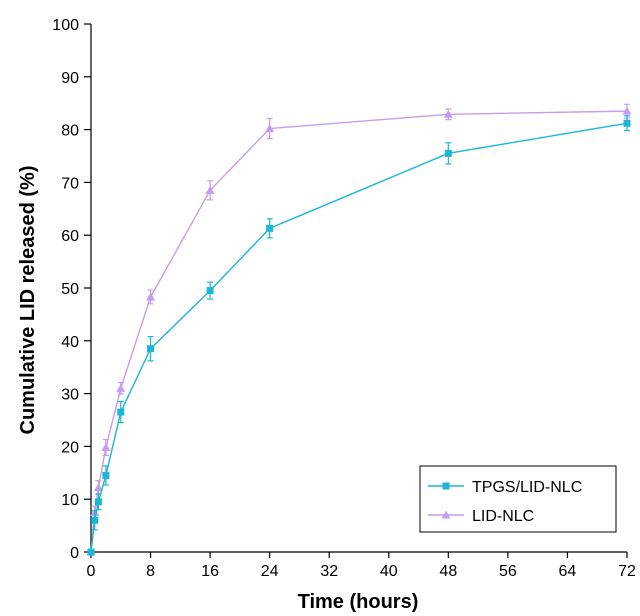 The height and width of the screenshot is (616, 640). What do you see at coordinates (389, 571) in the screenshot?
I see `x-tick-label: 40` at bounding box center [389, 571].